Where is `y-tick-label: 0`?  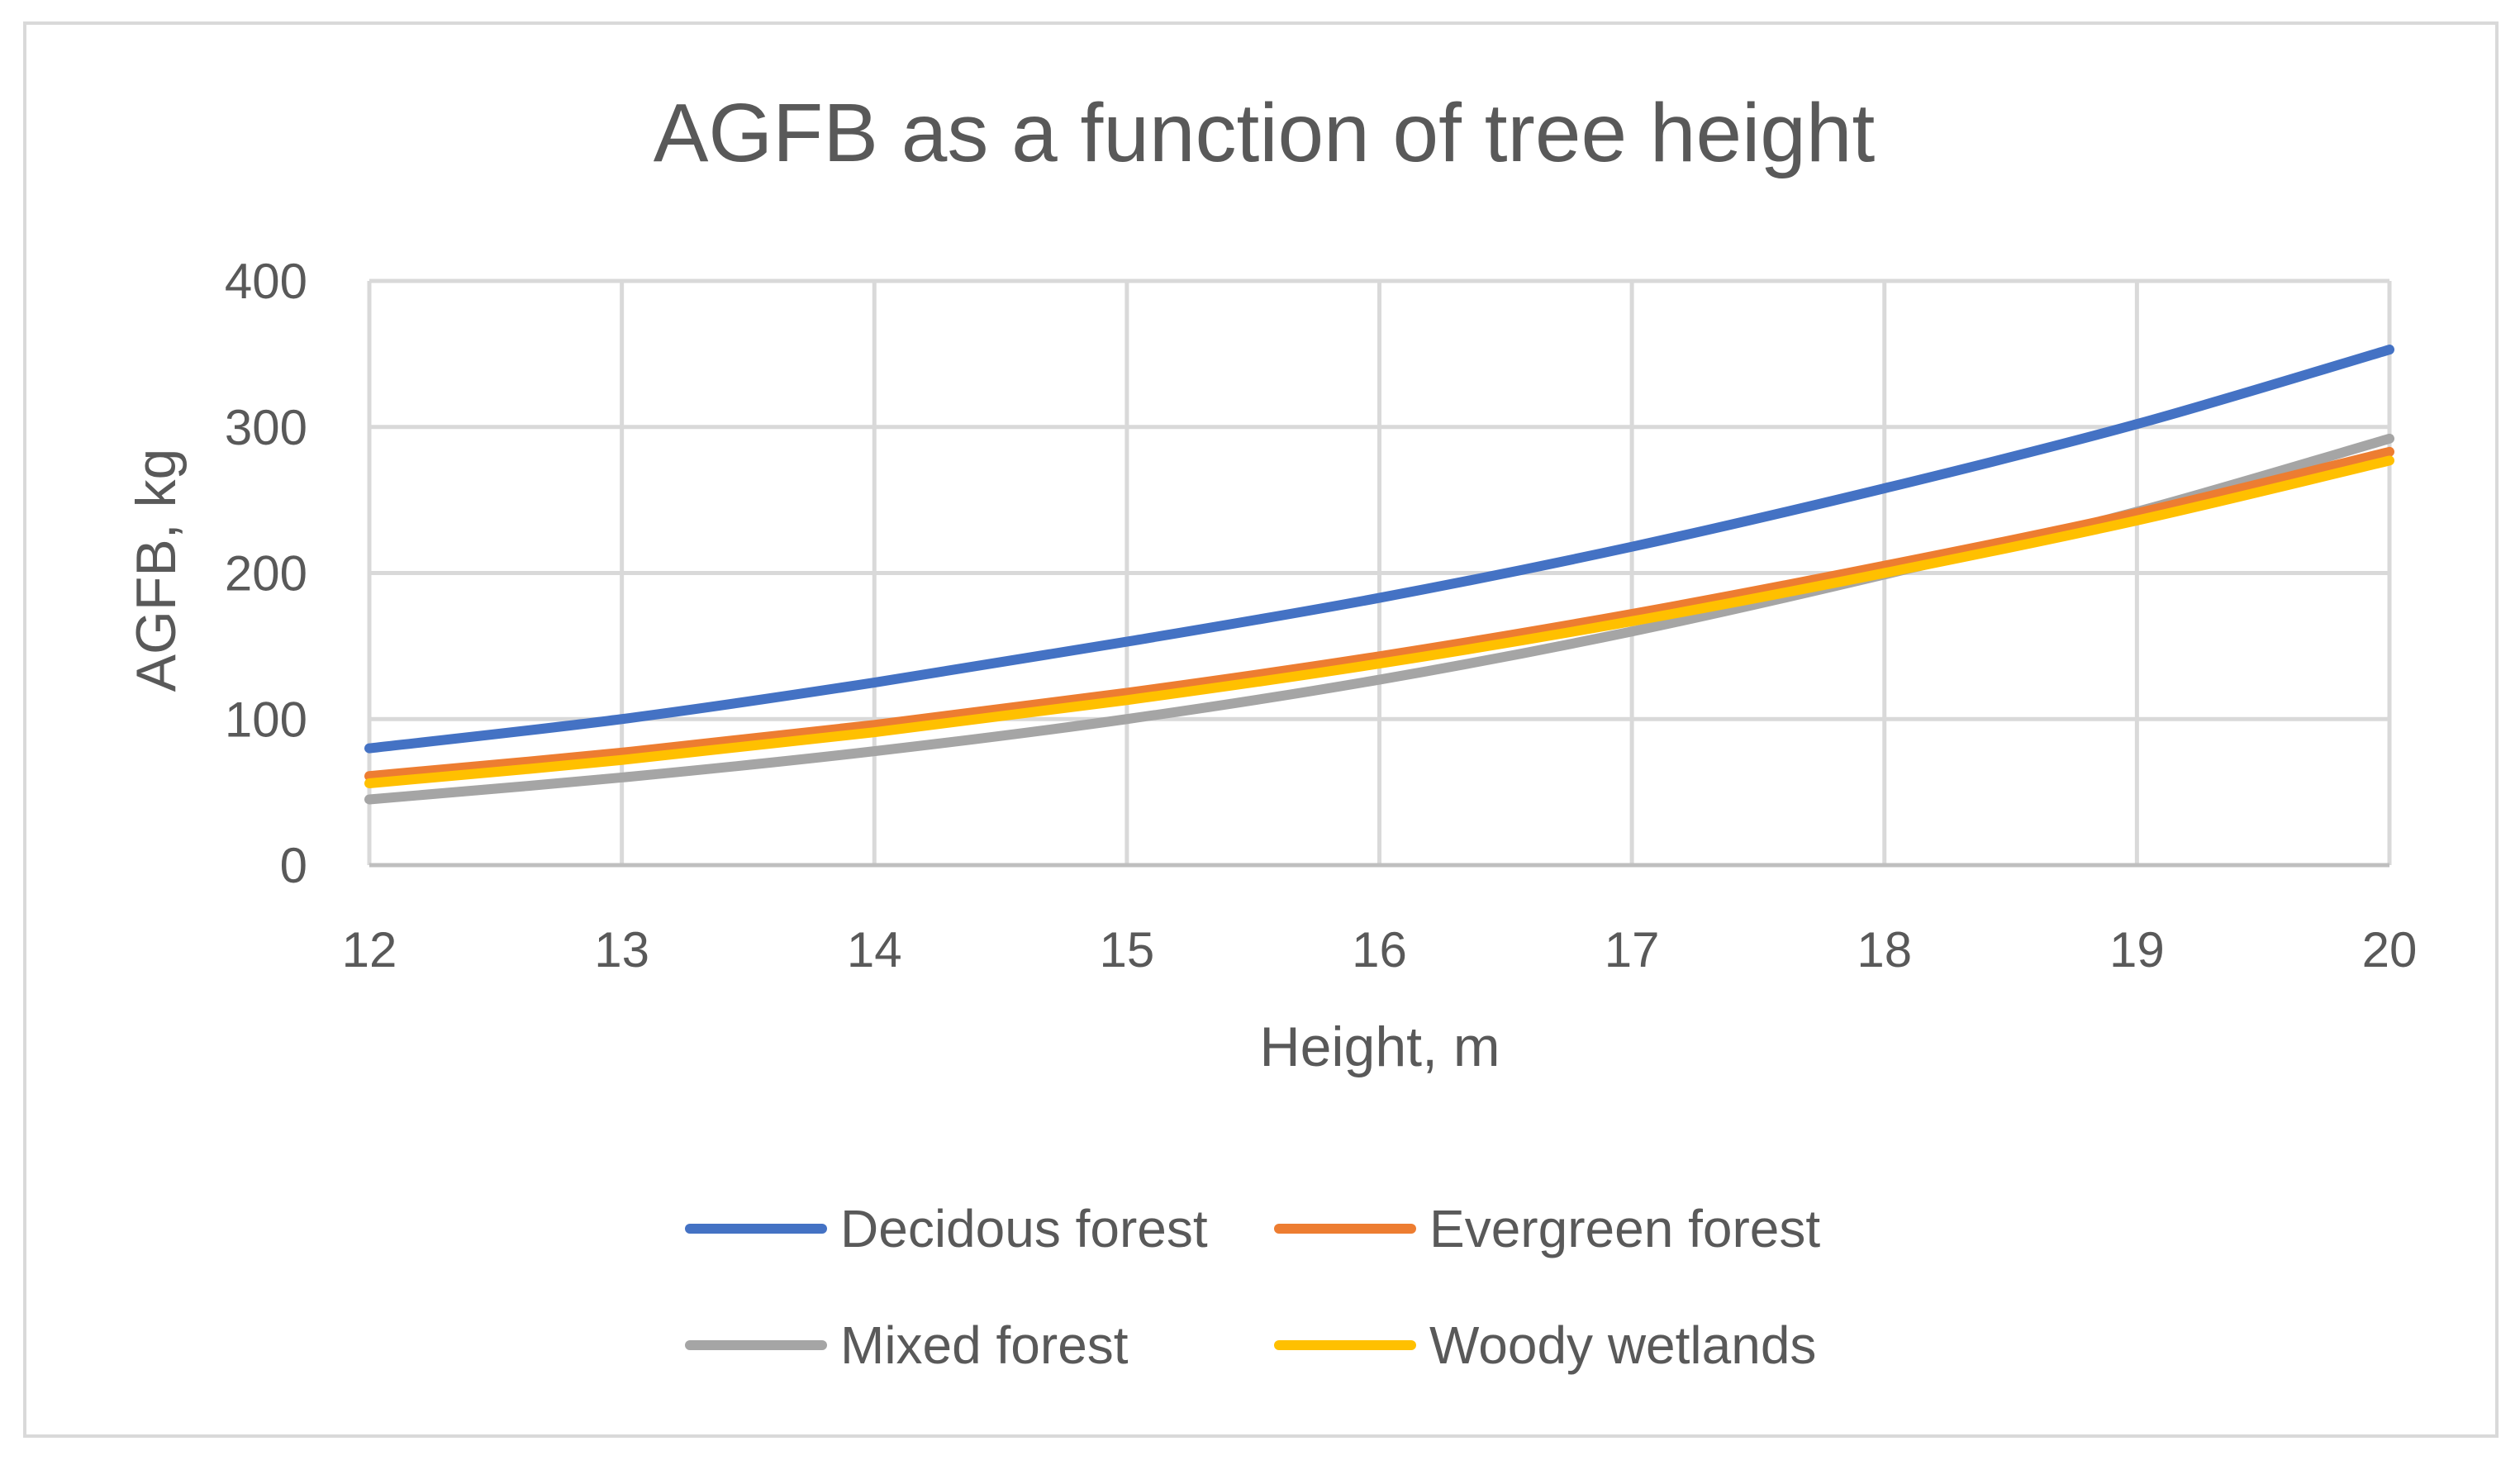
y-tick-label: 0 is located at coordinates (293, 866).